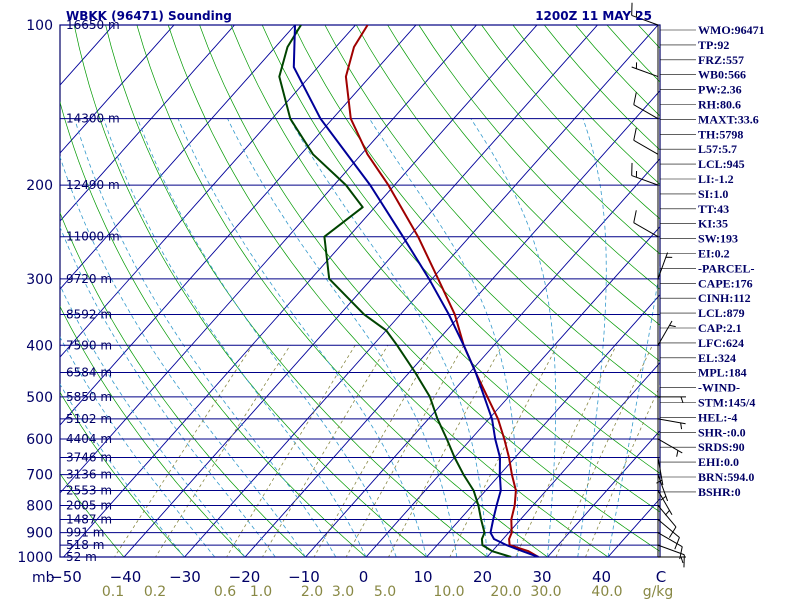 This screenshot has height=600, width=800. What do you see at coordinates (720, 134) in the screenshot?
I see `sounding-index-entry: TH:5798` at bounding box center [720, 134].